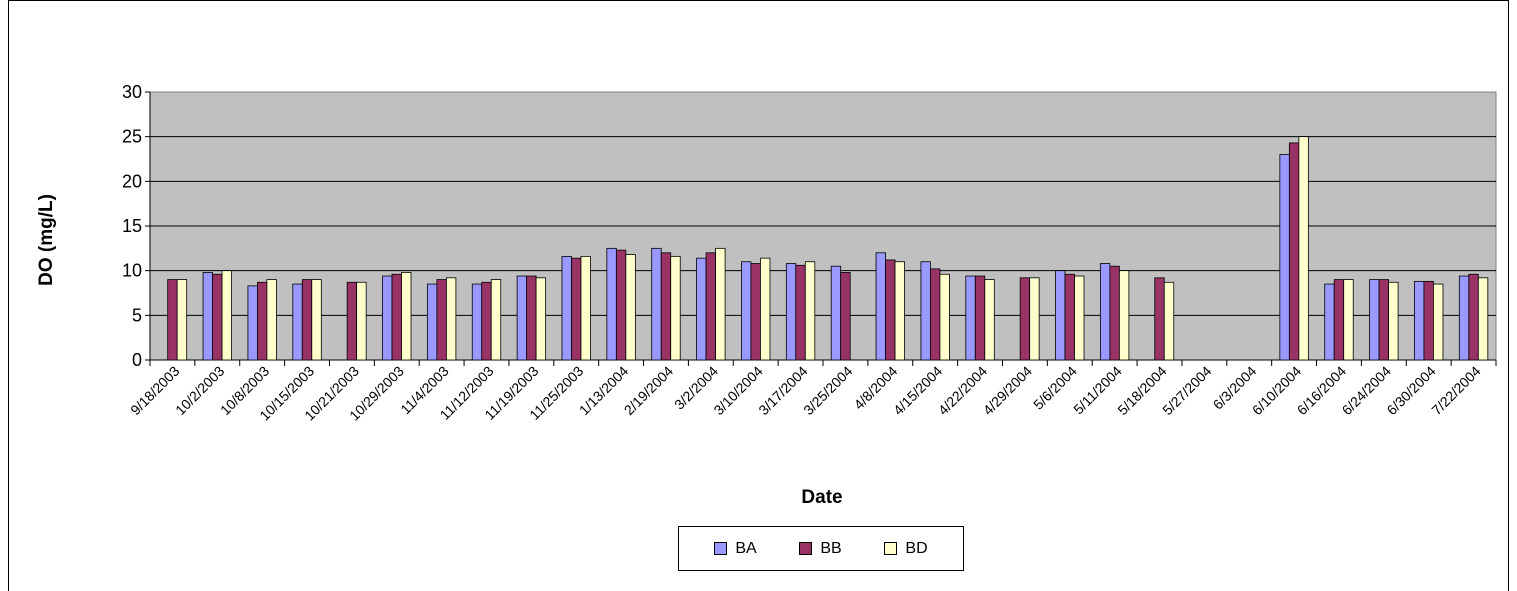 The image size is (1517, 591). Describe the element at coordinates (137, 315) in the screenshot. I see `y-tick-label: 5` at that location.